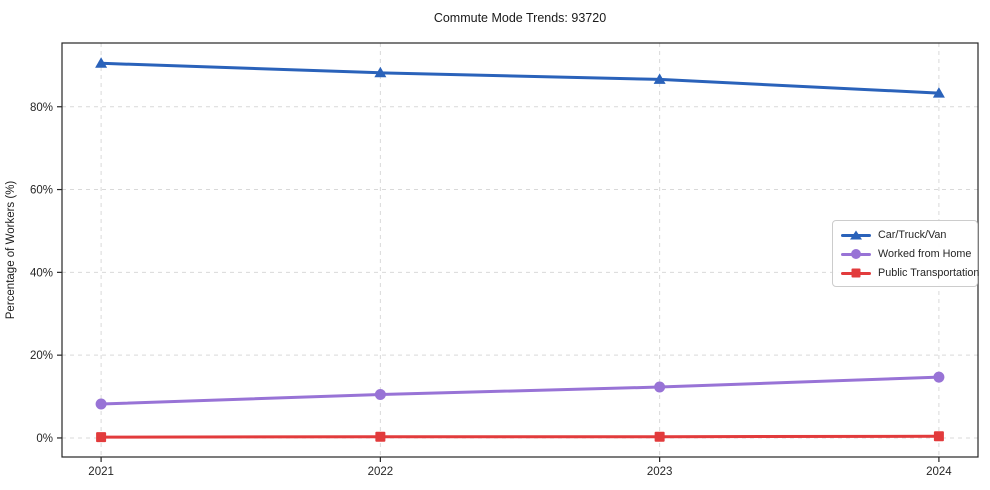 Image resolution: width=990 pixels, height=490 pixels. Describe the element at coordinates (41, 356) in the screenshot. I see `y-tick-label: 20%` at that location.